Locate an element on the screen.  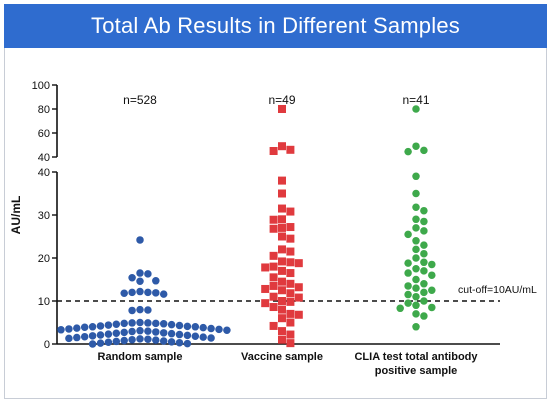
count-label: n=528 is located at coordinates (140, 100).